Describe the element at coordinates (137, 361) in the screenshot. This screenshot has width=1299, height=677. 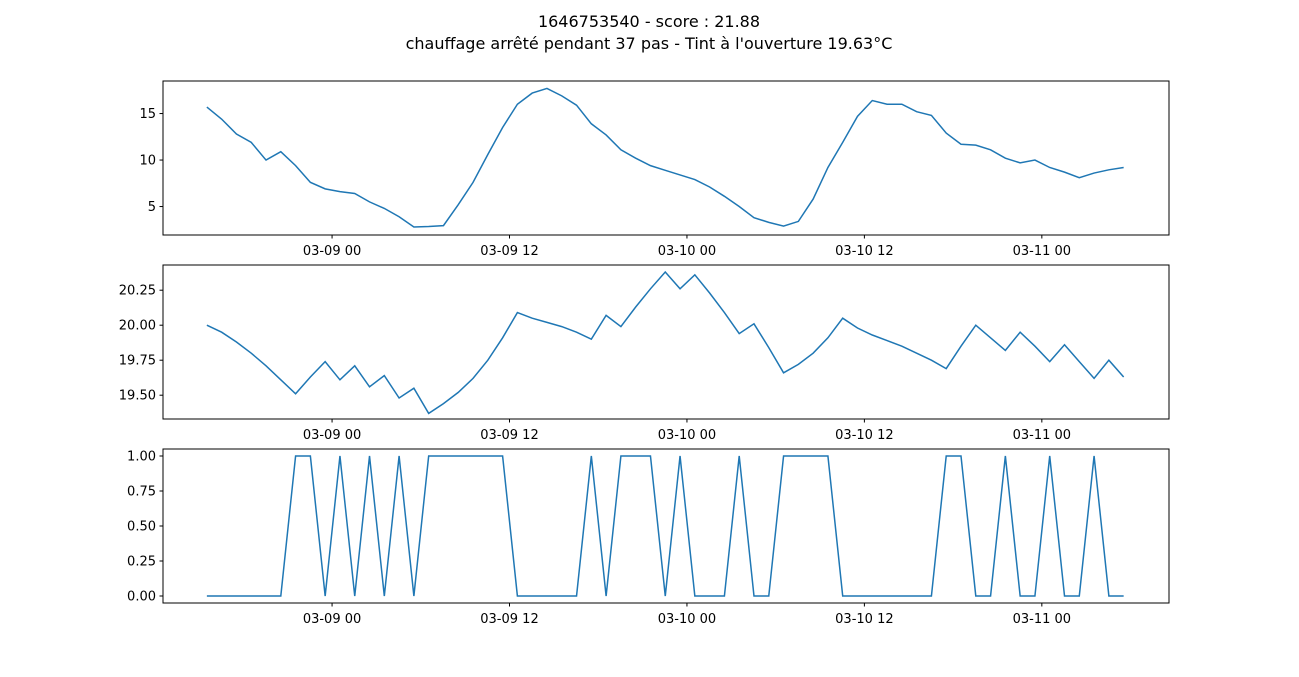
I see `y-tick-label: 19.75` at that location.